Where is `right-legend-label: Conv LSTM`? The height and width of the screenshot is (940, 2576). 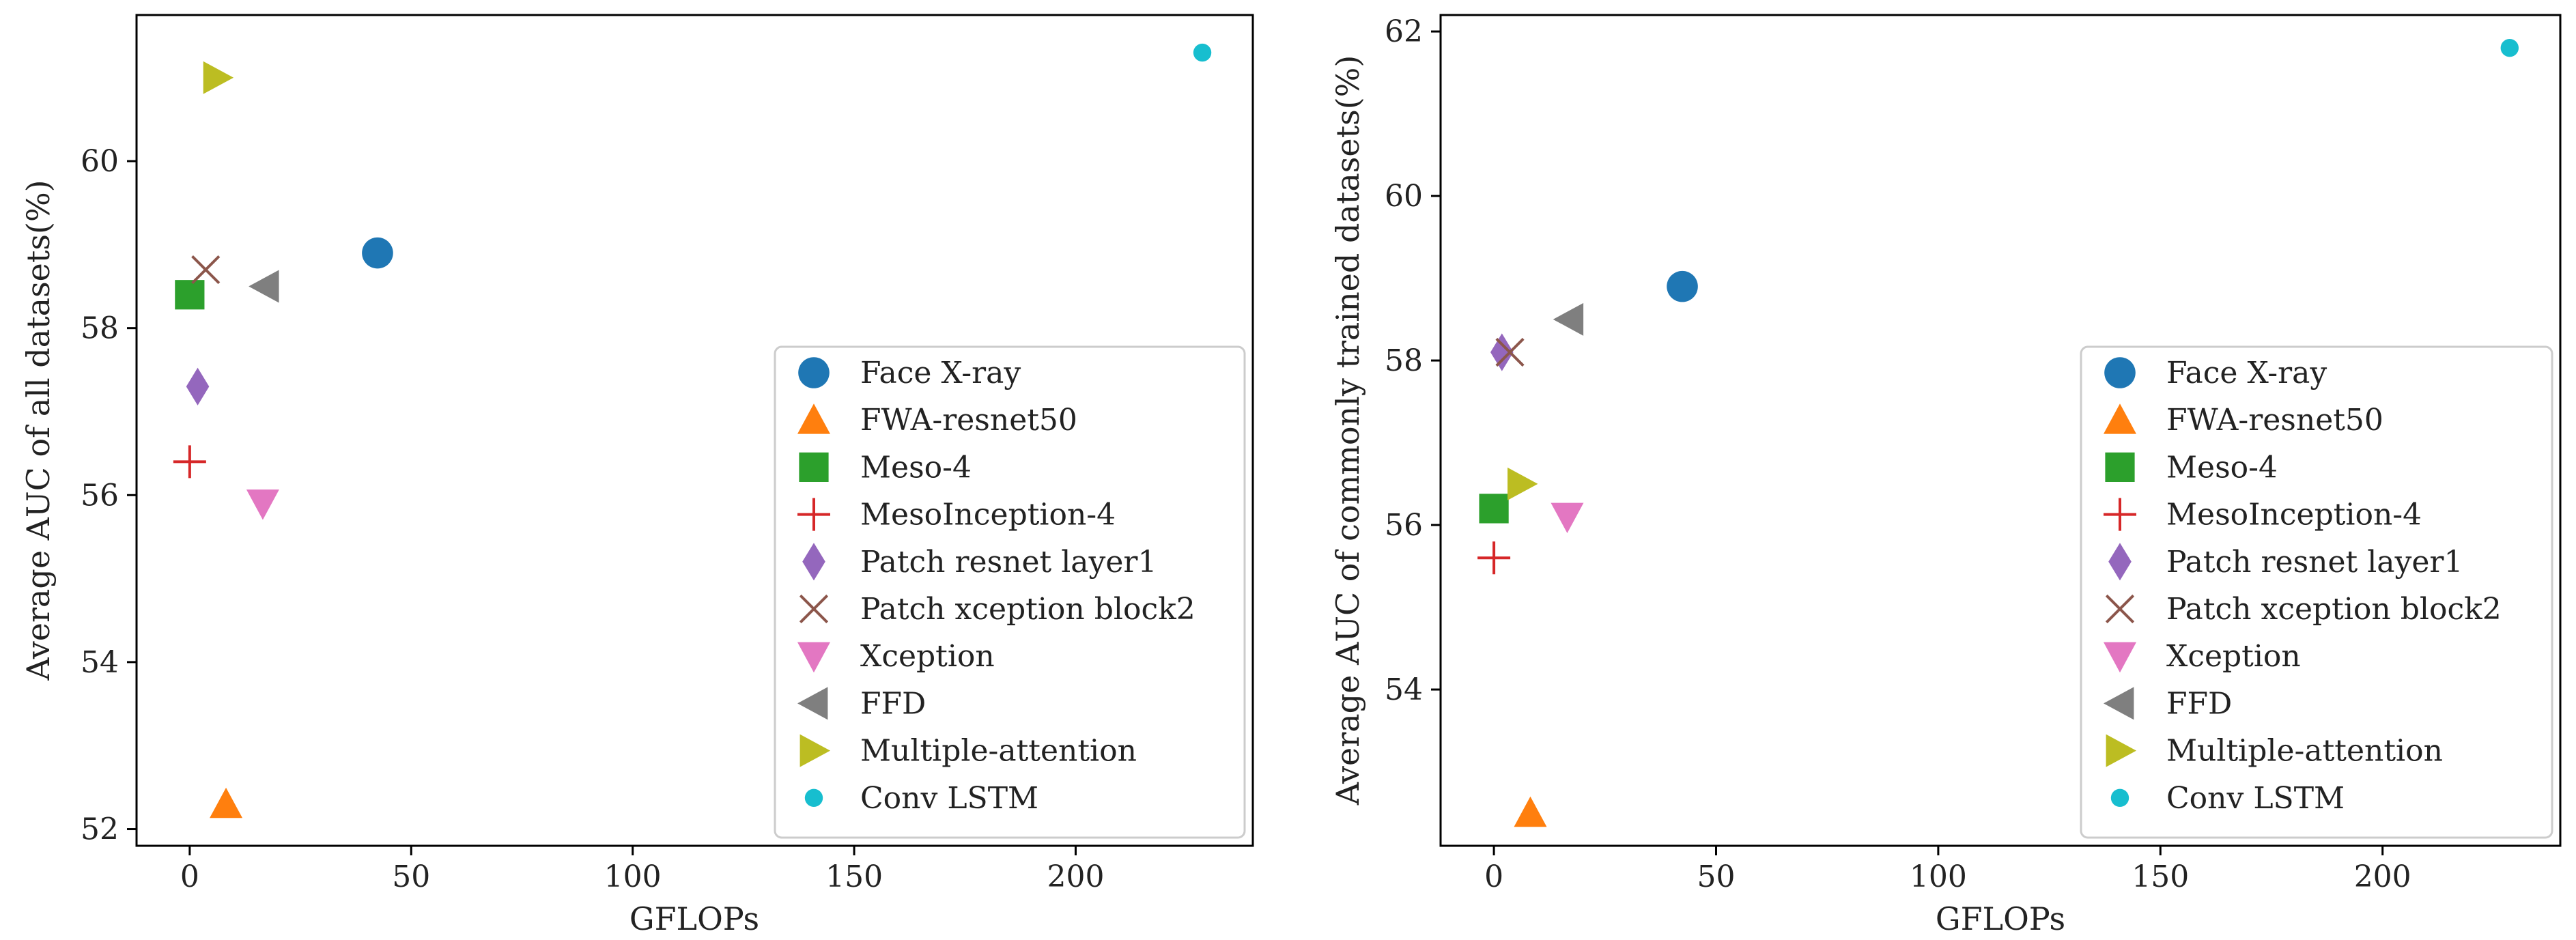
right-legend-label: Conv LSTM is located at coordinates (2255, 798).